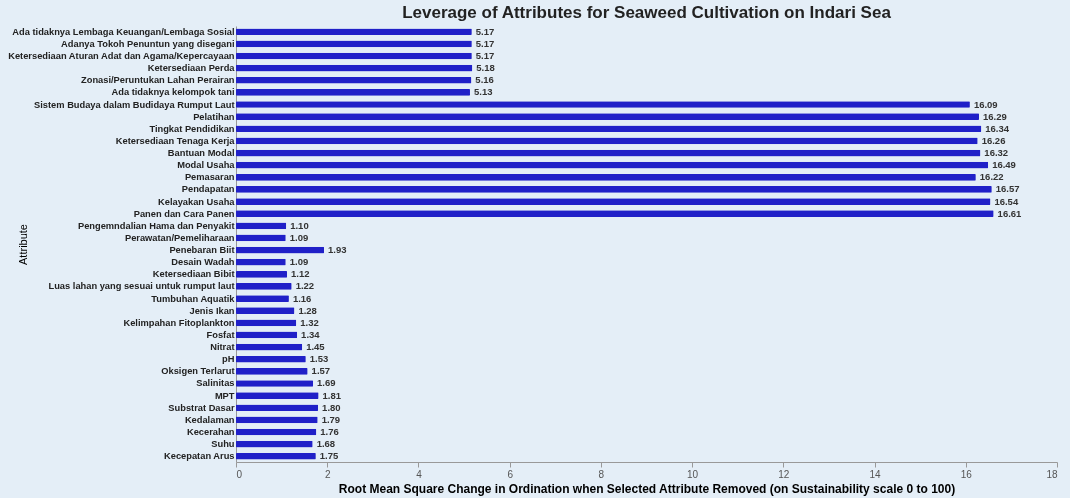 The image size is (1070, 498). What do you see at coordinates (997, 128) in the screenshot?
I see `data-label: 16.34` at bounding box center [997, 128].